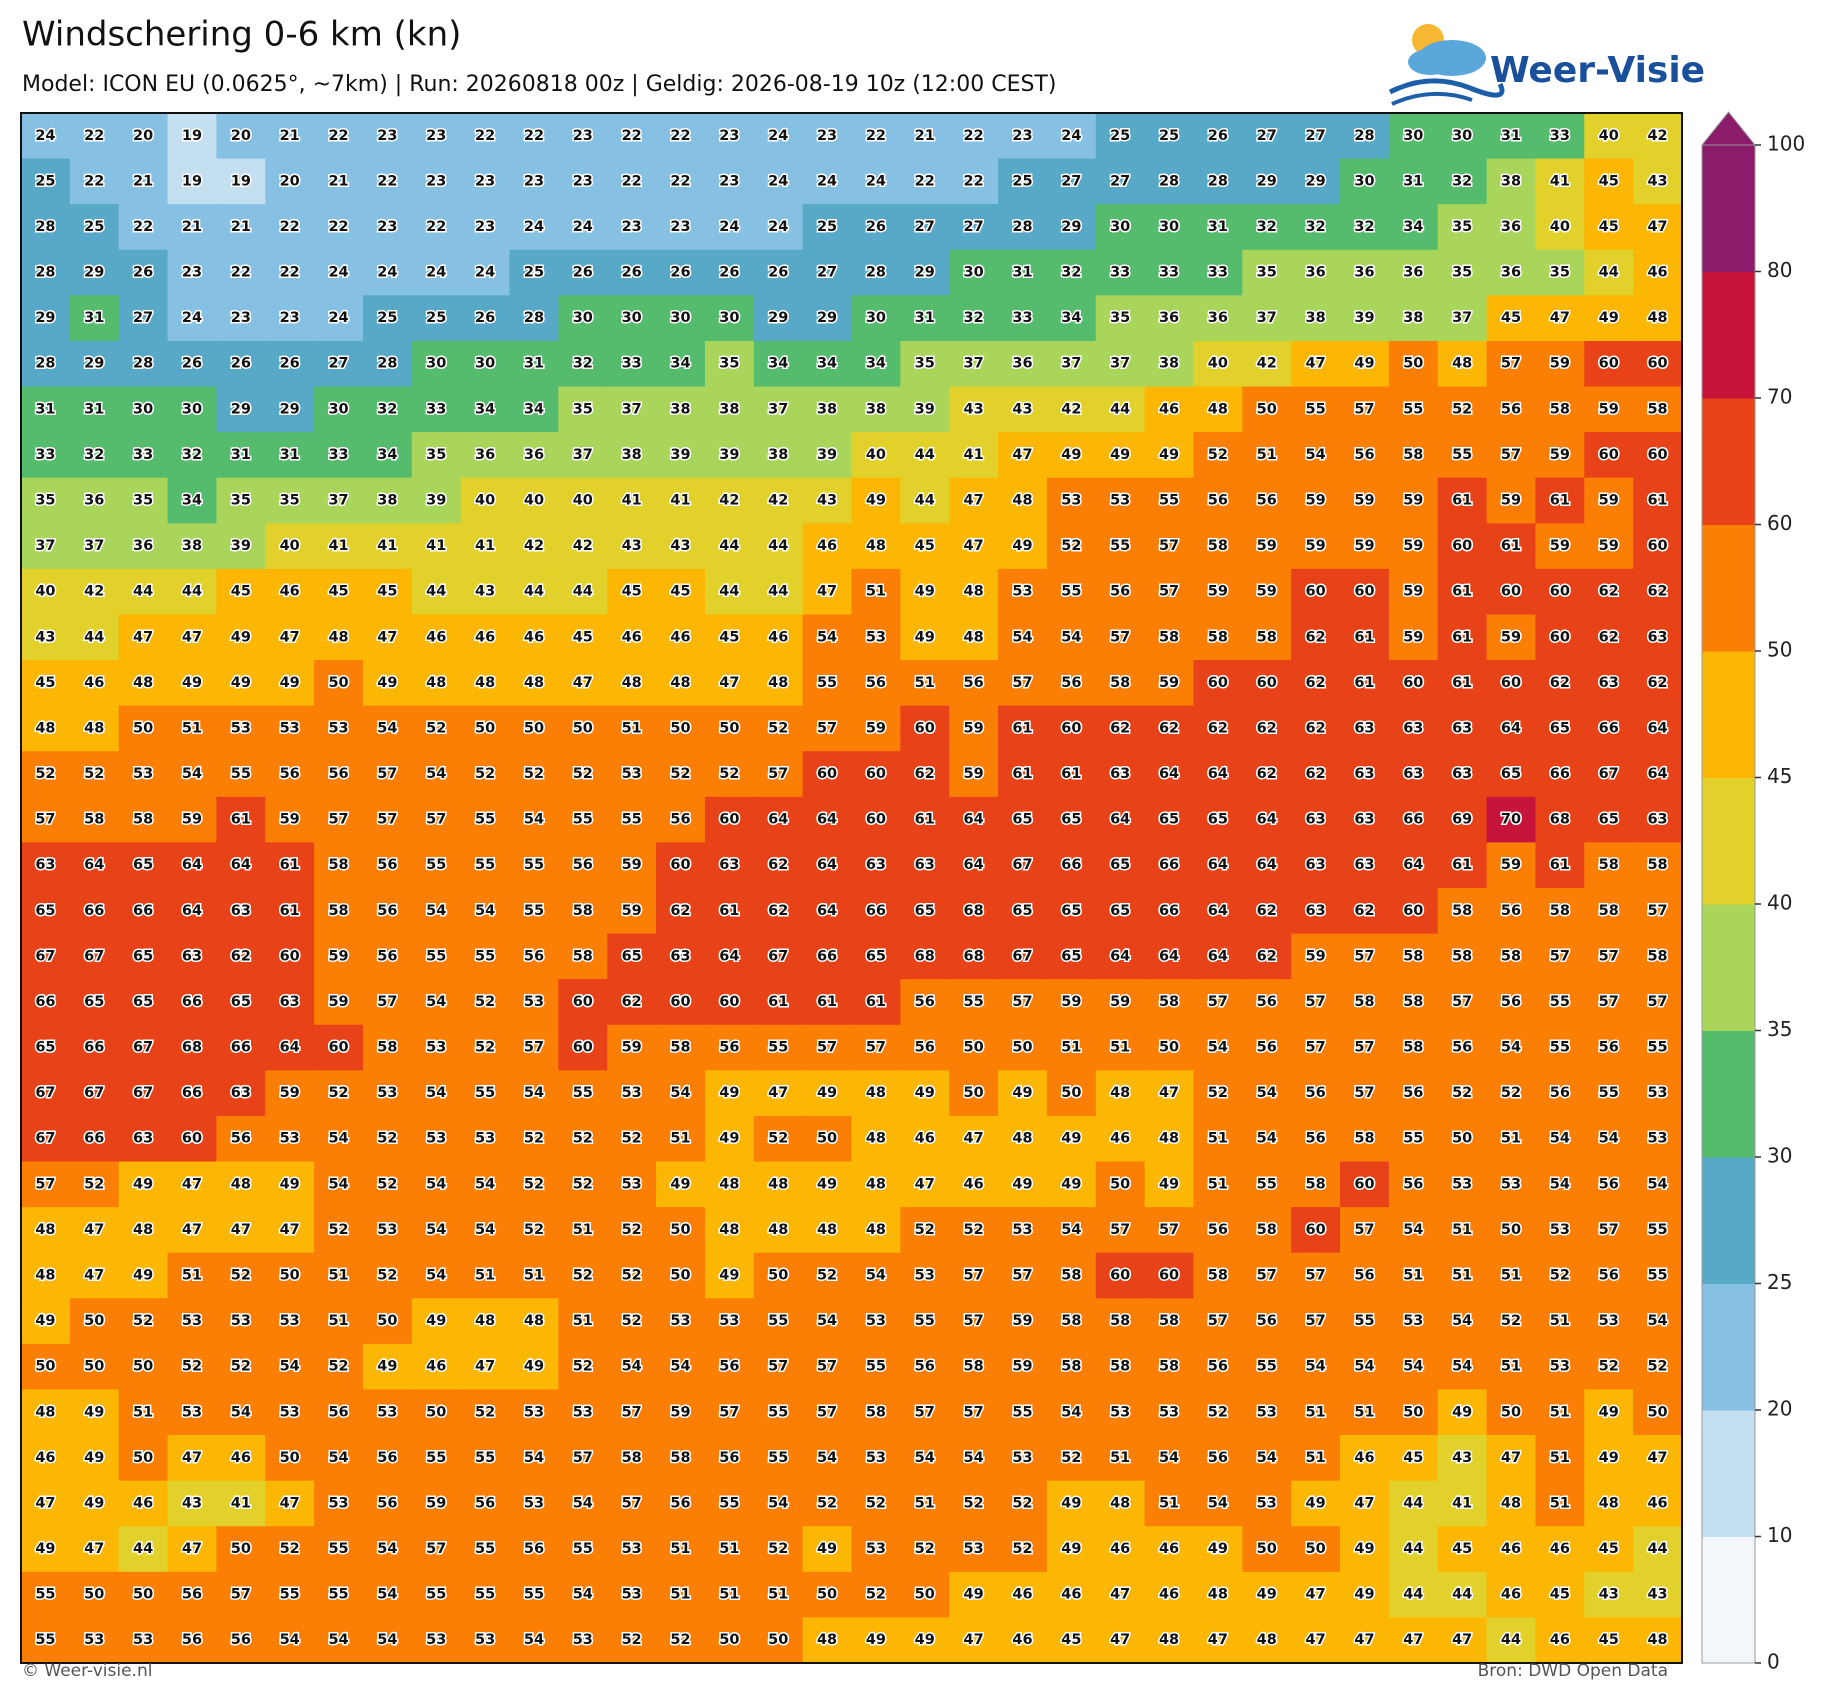 The image size is (1824, 1681). What do you see at coordinates (1609, 728) in the screenshot?
I see `cell-value: 66` at bounding box center [1609, 728].